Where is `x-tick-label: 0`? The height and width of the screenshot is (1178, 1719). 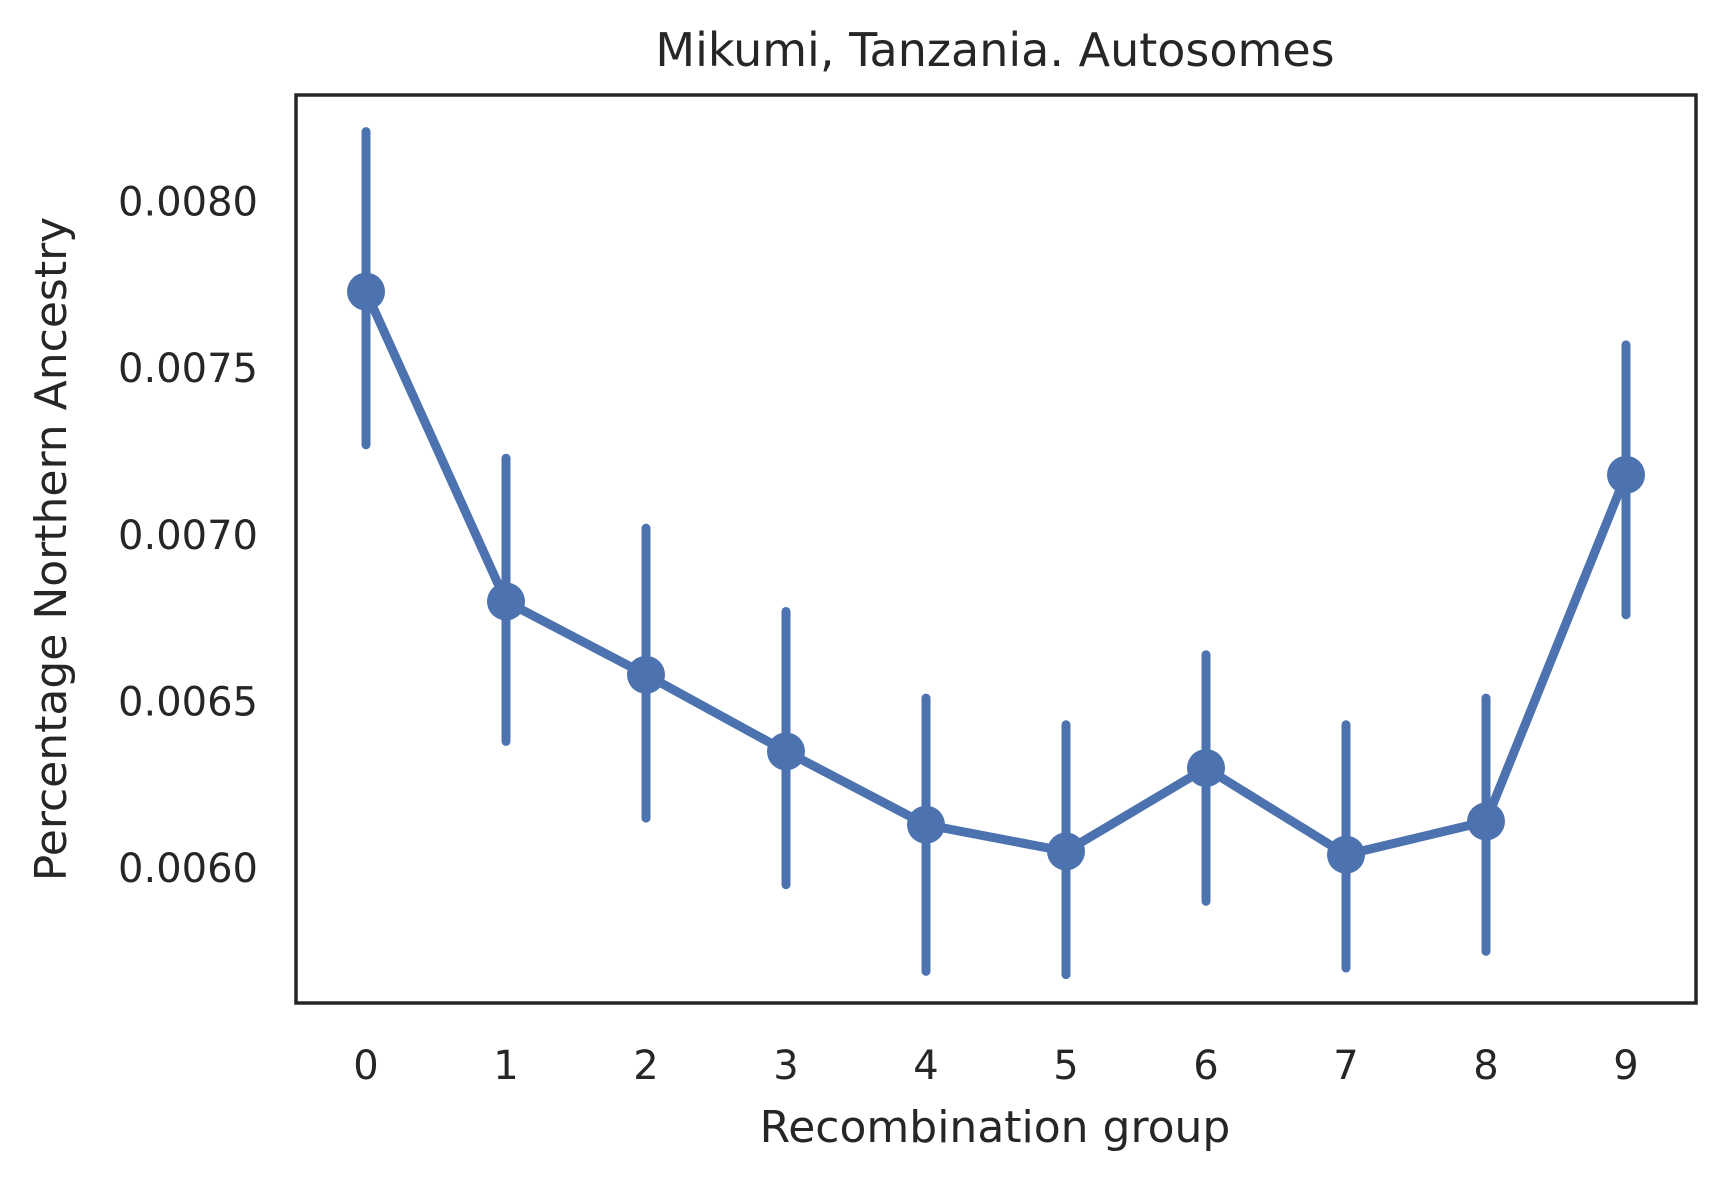 x-tick-label: 0 is located at coordinates (365, 1066).